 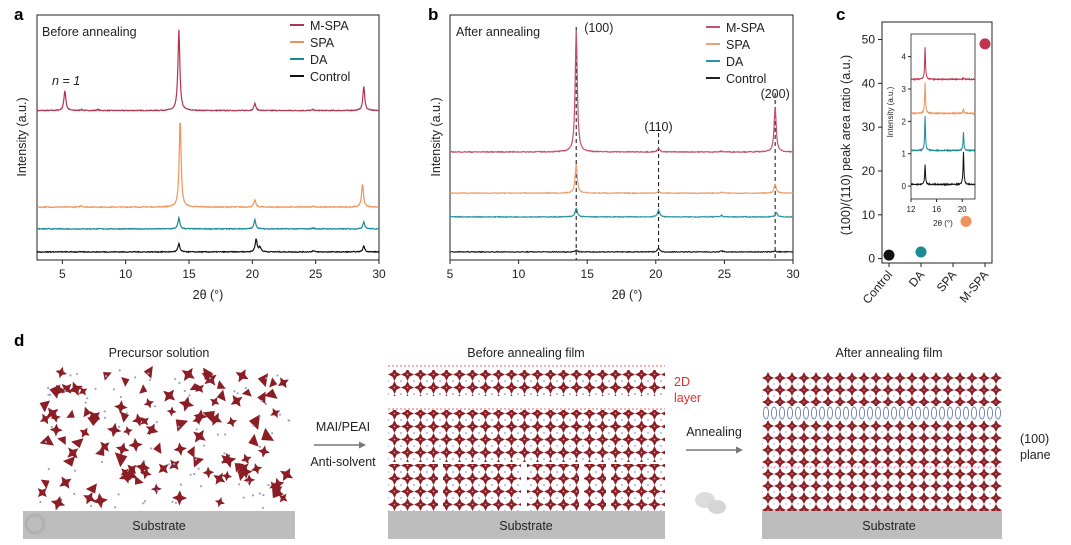 What do you see at coordinates (904, 57) in the screenshot?
I see `inset-y-tick-label: 4` at bounding box center [904, 57].